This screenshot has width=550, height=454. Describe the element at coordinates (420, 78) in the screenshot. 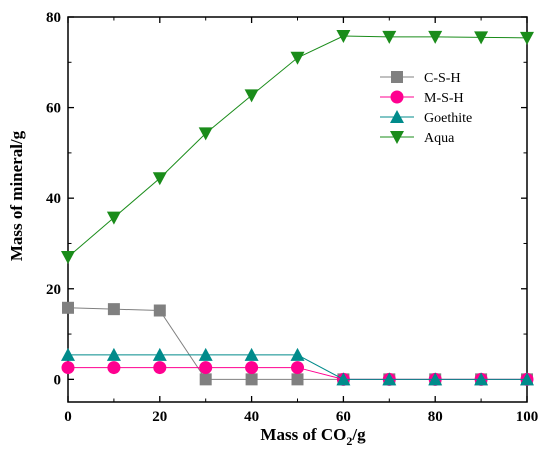

I see `legend-item-c-s-h: C-S-H` at that location.